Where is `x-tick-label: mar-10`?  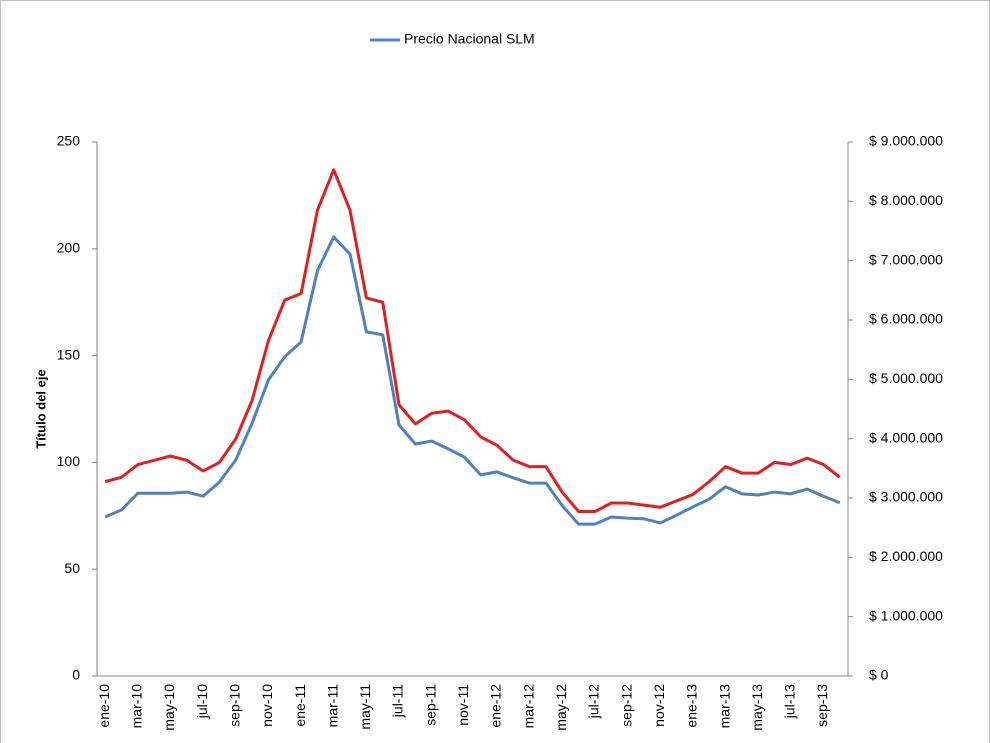 x-tick-label: mar-10 is located at coordinates (137, 706).